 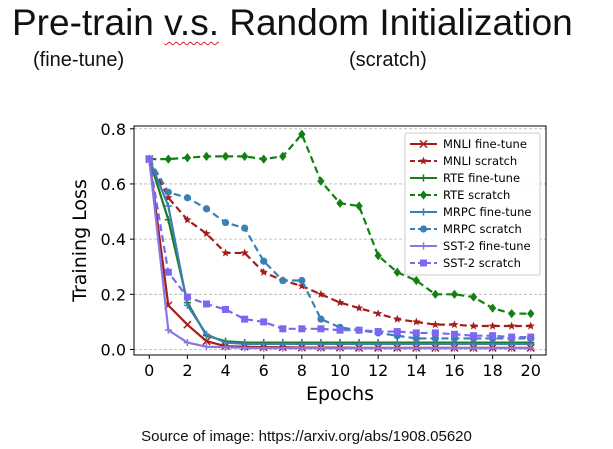 I want to click on legend-label: SST-2 fine-tune, so click(x=487, y=246).